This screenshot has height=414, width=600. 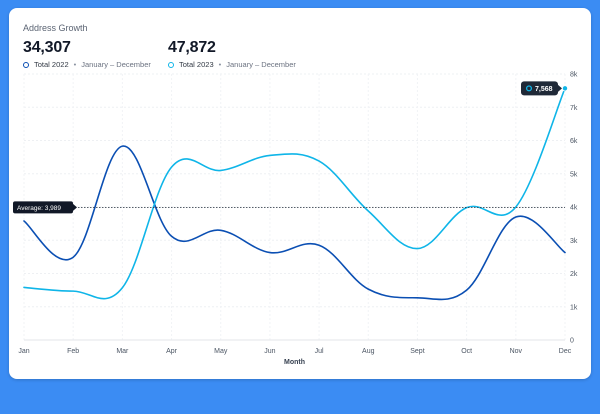 I want to click on chart-title: Address Growth, so click(x=55, y=28).